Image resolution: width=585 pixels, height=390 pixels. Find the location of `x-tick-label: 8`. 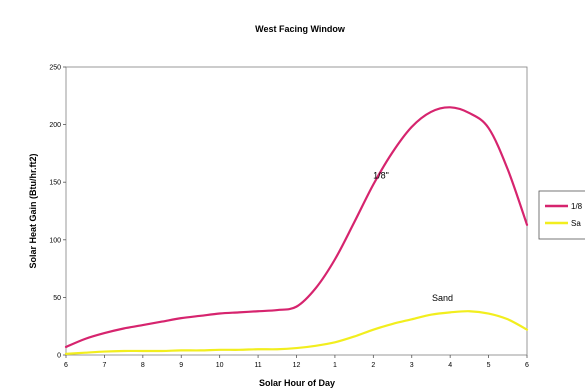

x-tick-label: 8 is located at coordinates (143, 365).